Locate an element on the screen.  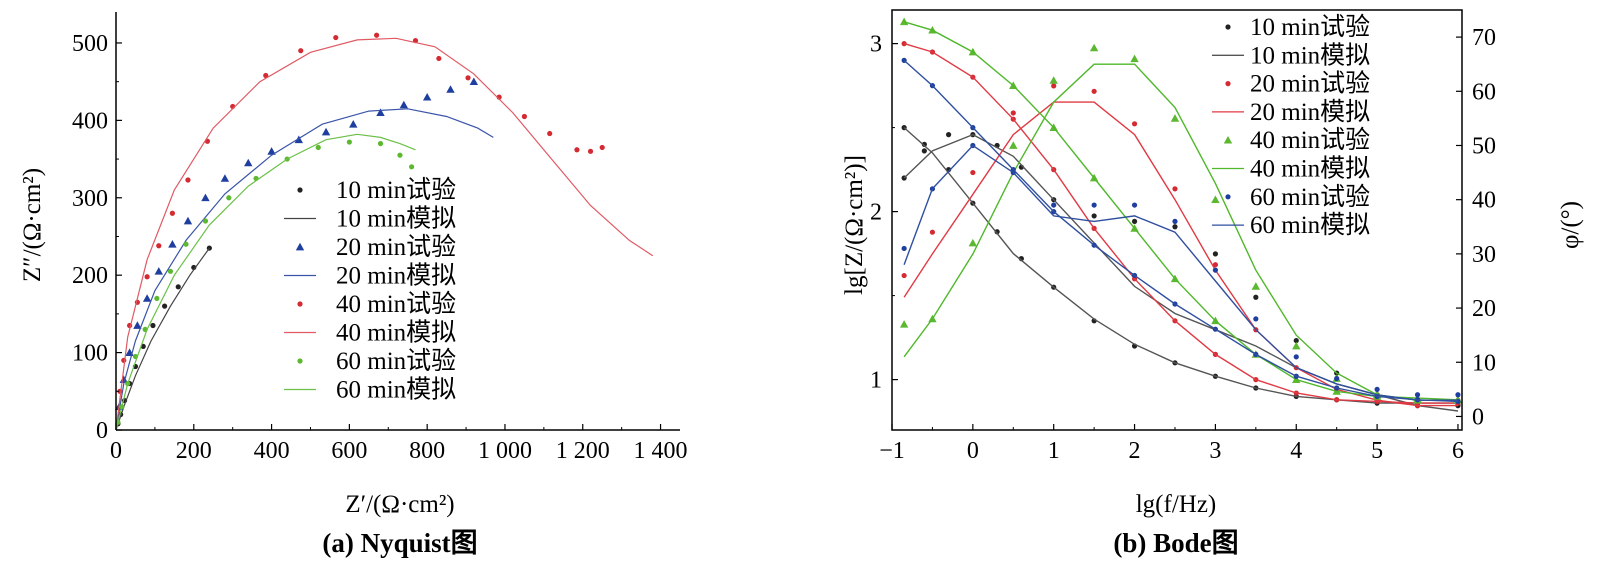
legend-entry: 60 min模拟 is located at coordinates (396, 390).